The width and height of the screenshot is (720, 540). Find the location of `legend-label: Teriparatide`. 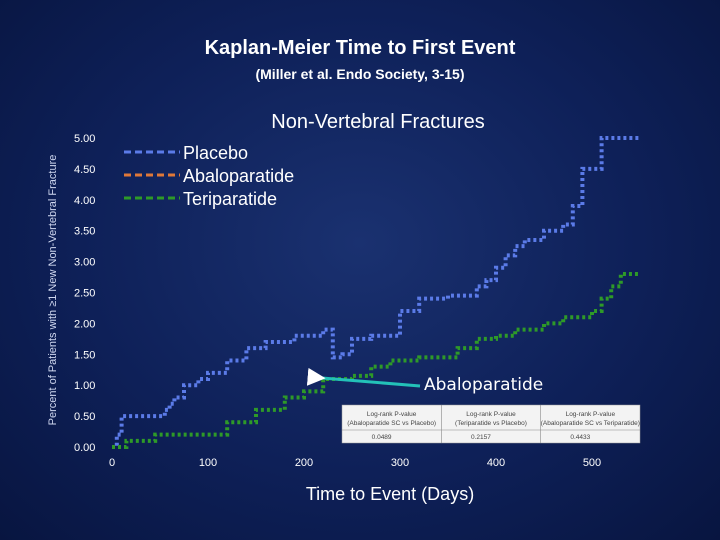

legend-label: Teriparatide is located at coordinates (230, 199).